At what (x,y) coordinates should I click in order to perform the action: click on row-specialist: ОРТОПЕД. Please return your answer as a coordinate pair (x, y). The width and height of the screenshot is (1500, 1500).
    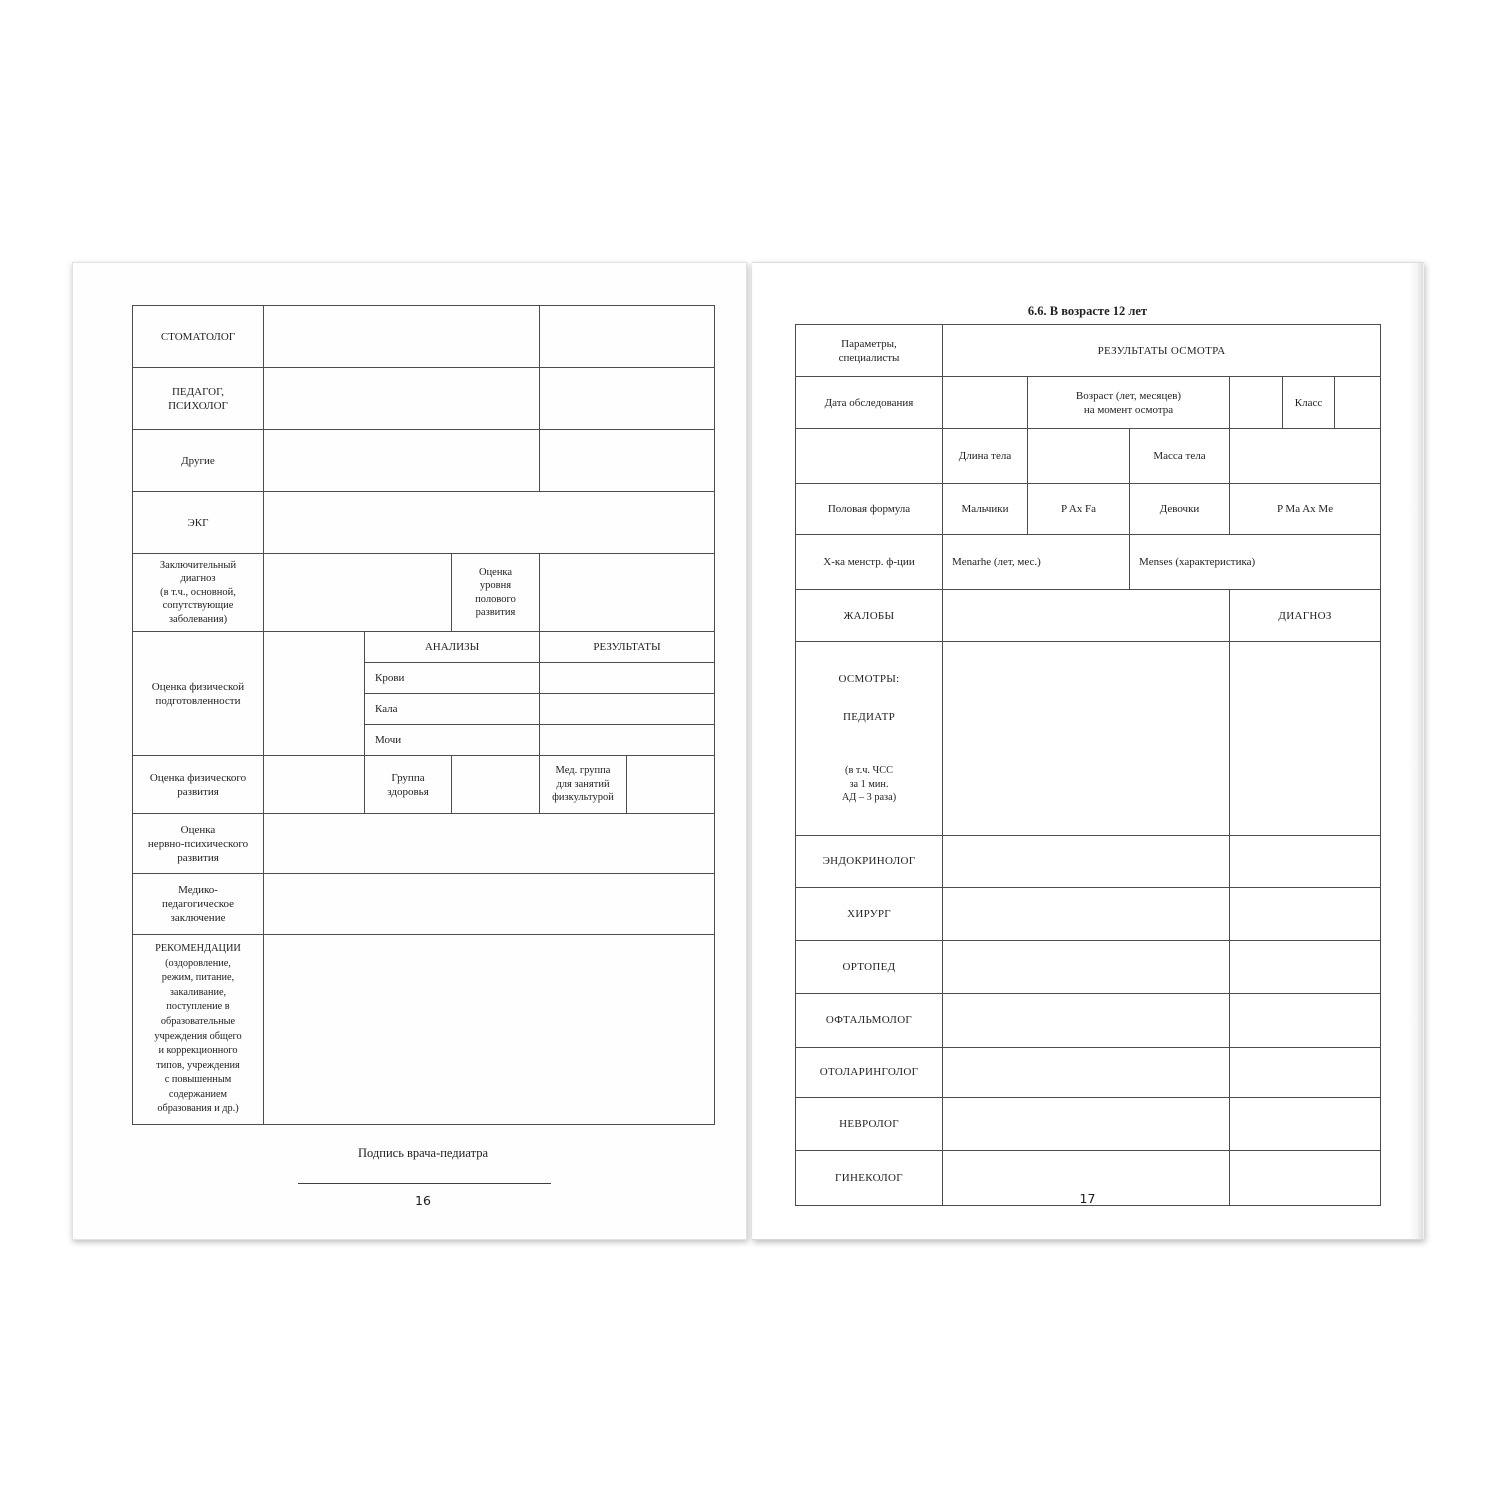
    Looking at the image, I should click on (1088, 966).